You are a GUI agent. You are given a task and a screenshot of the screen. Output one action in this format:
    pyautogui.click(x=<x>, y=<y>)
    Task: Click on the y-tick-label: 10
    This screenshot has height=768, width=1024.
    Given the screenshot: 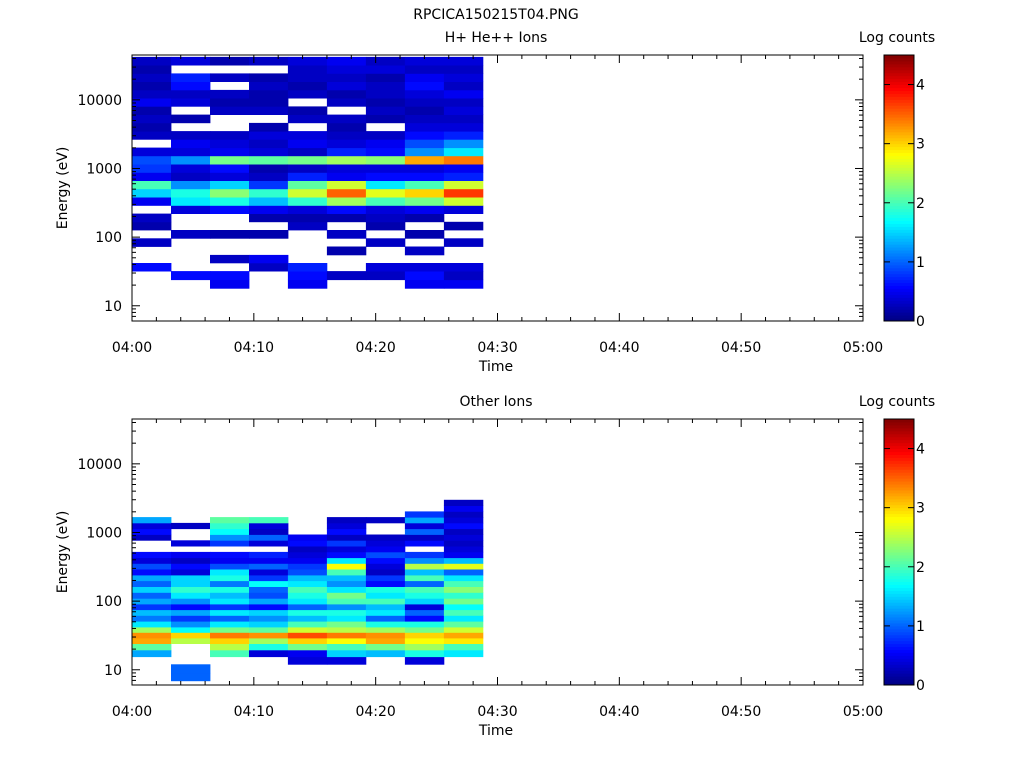 What is the action you would take?
    pyautogui.click(x=113, y=307)
    